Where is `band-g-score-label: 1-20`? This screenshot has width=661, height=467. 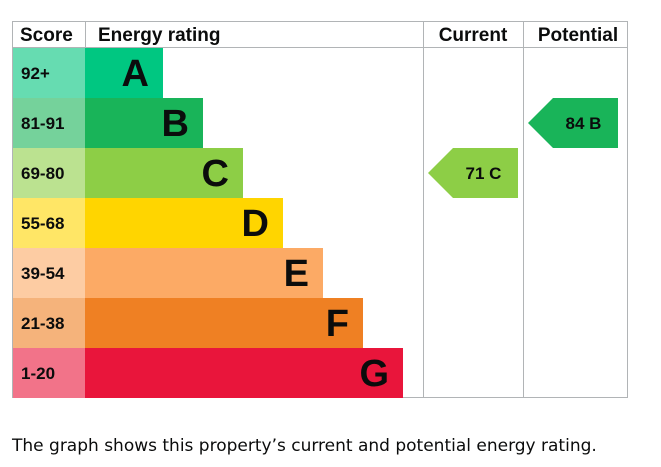
band-g-score-label: 1-20 is located at coordinates (38, 373).